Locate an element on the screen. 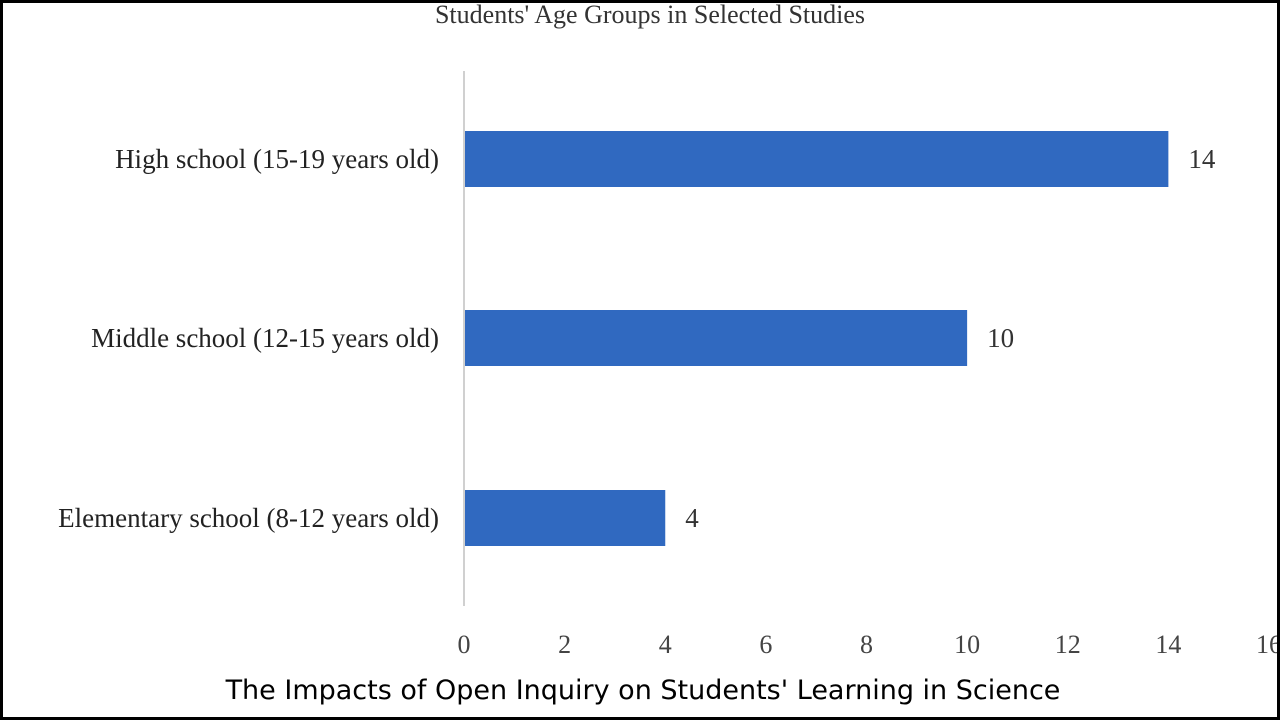 Image resolution: width=1280 pixels, height=720 pixels. category-label-0: High school (15-19 years old) is located at coordinates (277, 159).